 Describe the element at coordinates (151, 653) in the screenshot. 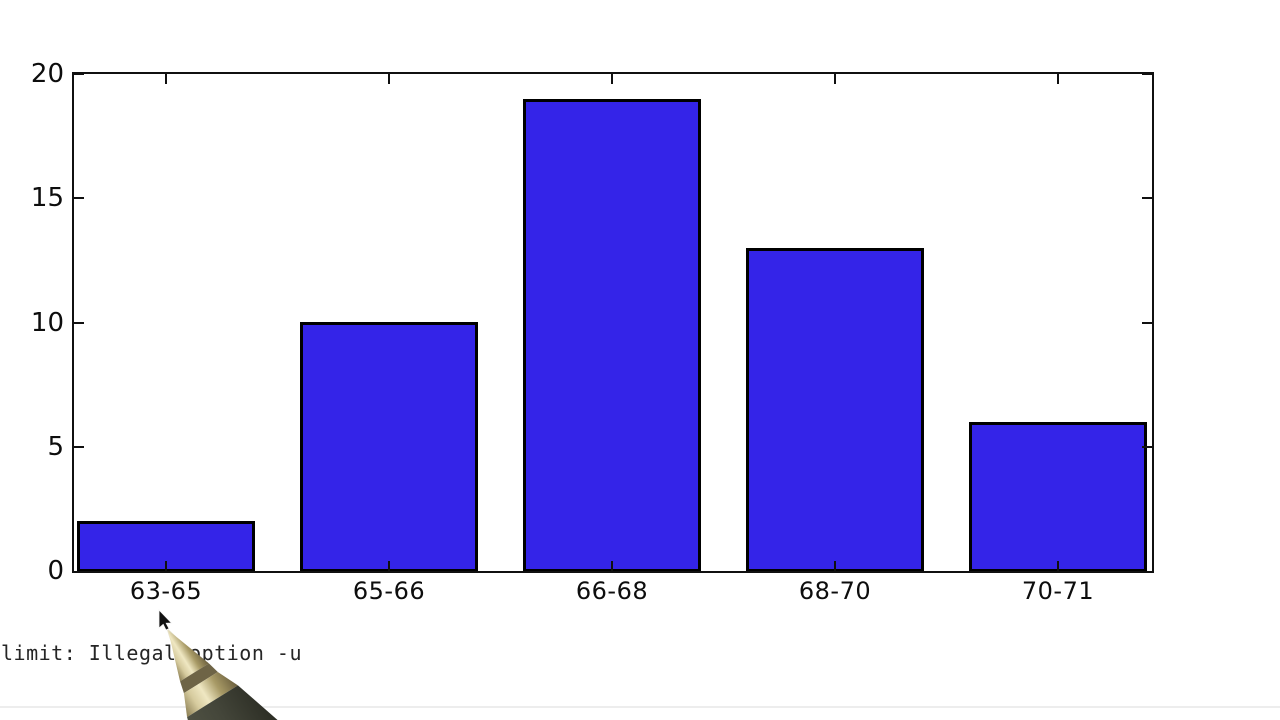

I see `terminal-error-text: limit: Illegal option -u` at that location.